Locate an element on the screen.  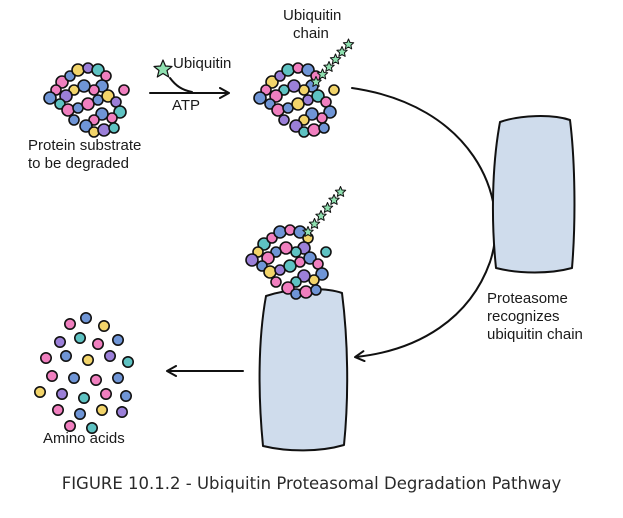
bound-protein-molecule is located at coordinates (288, 262).